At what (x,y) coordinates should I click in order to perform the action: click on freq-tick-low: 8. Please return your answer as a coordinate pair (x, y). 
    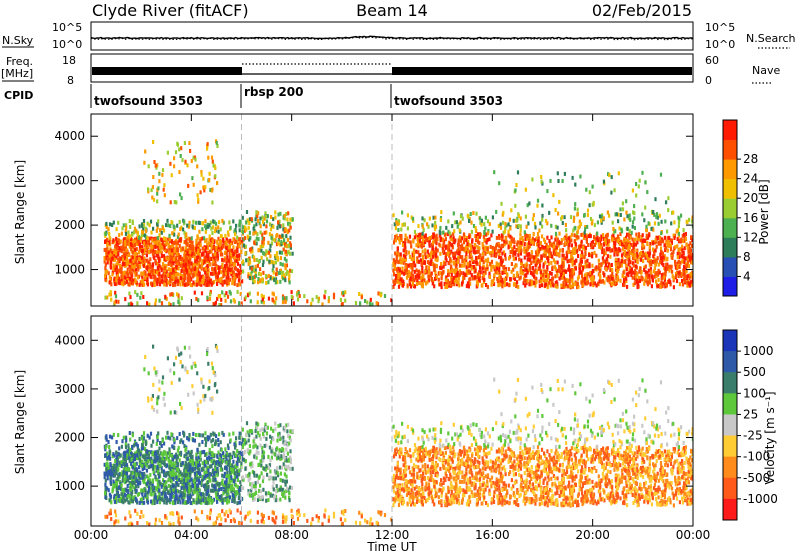
    Looking at the image, I should click on (70, 80).